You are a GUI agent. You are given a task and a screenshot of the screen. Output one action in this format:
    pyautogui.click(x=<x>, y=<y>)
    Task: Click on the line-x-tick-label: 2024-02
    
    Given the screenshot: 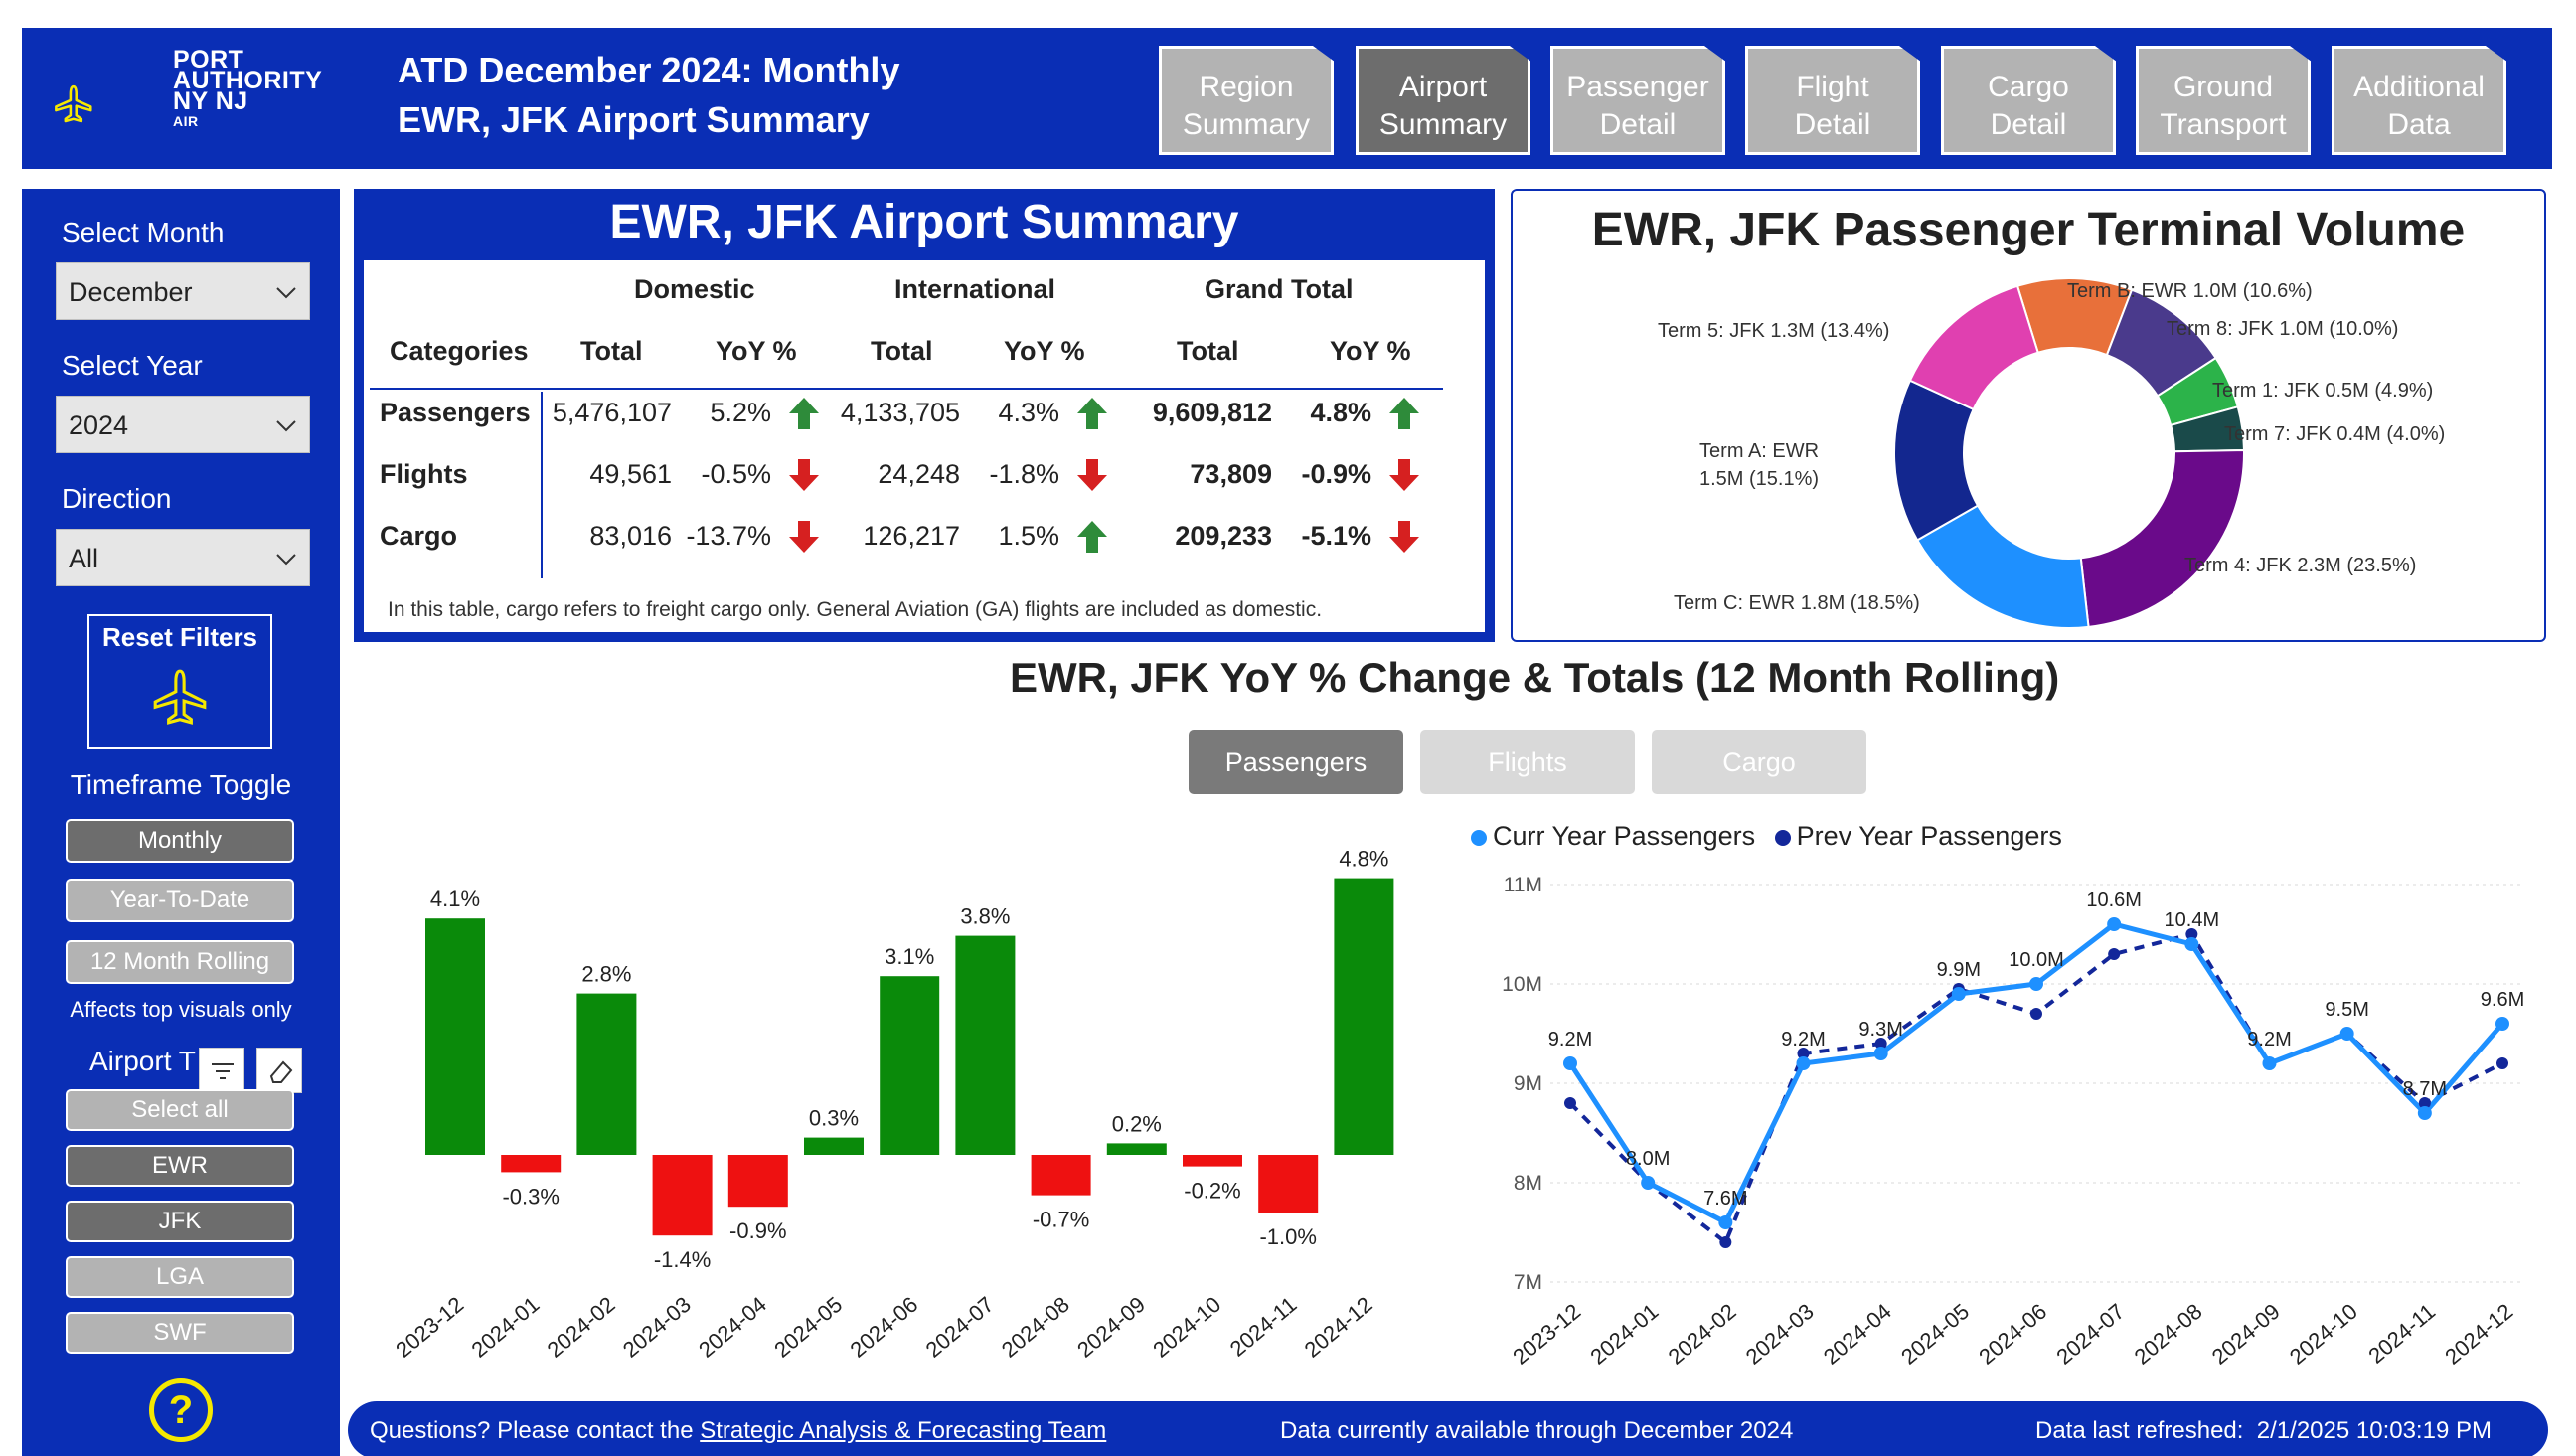 What is the action you would take?
    pyautogui.click(x=1702, y=1334)
    